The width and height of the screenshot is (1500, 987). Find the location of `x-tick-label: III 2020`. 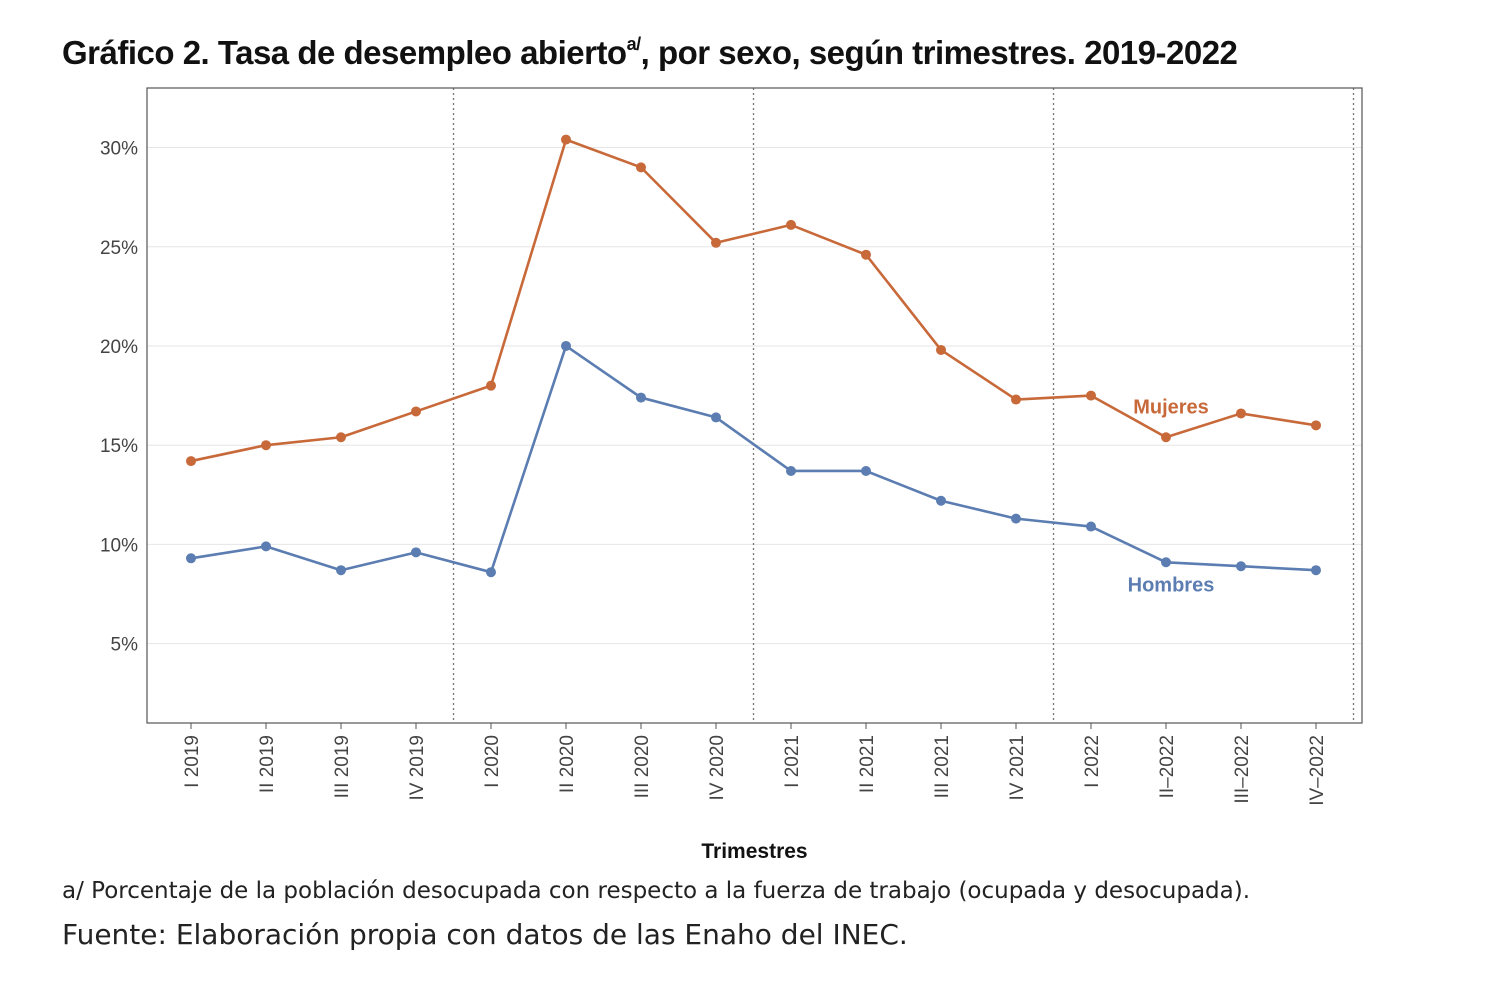

x-tick-label: III 2020 is located at coordinates (642, 766).